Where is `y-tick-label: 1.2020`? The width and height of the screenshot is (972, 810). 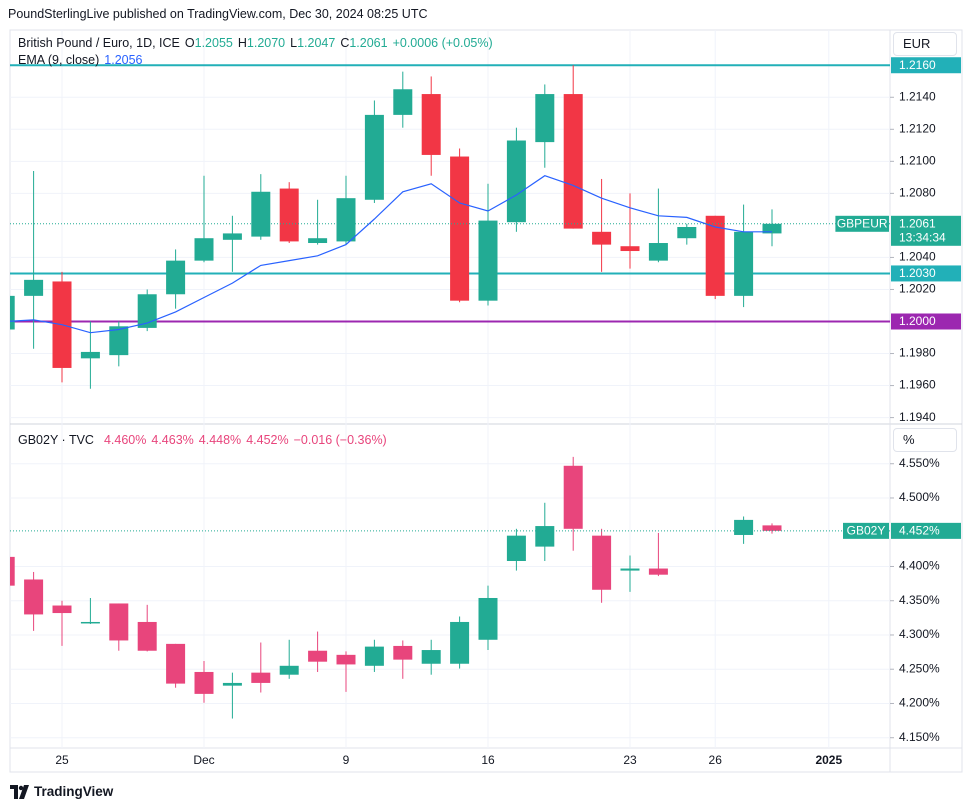
y-tick-label: 1.2020 is located at coordinates (917, 289).